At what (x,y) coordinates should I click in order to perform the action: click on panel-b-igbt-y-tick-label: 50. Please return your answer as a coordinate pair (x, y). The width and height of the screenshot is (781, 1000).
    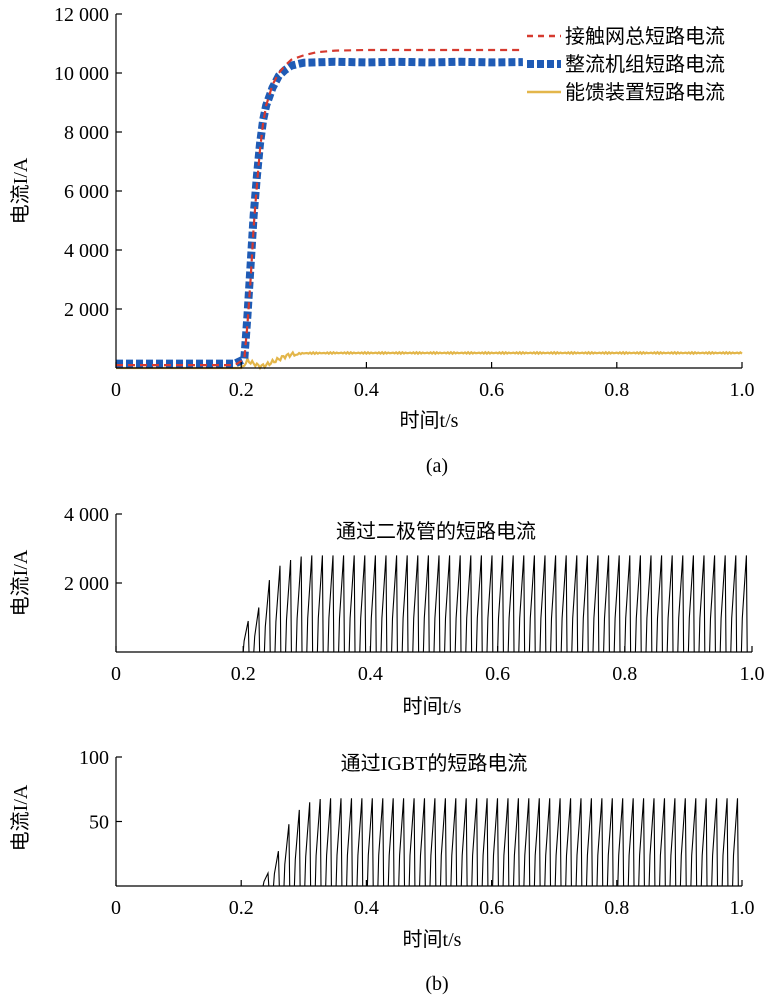
    Looking at the image, I should click on (99, 823).